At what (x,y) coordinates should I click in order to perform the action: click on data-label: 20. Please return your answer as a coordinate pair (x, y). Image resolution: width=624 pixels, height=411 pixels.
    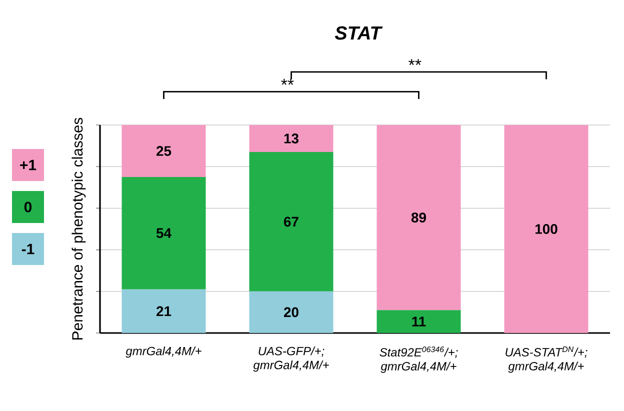
    Looking at the image, I should click on (291, 312).